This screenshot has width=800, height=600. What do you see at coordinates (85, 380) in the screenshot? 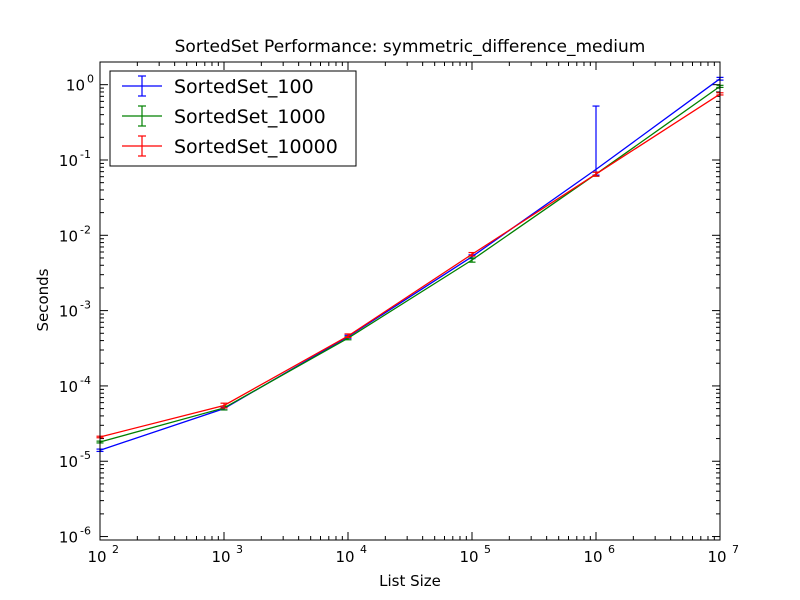
I see `y-tick-label-exponent: -4` at bounding box center [85, 380].